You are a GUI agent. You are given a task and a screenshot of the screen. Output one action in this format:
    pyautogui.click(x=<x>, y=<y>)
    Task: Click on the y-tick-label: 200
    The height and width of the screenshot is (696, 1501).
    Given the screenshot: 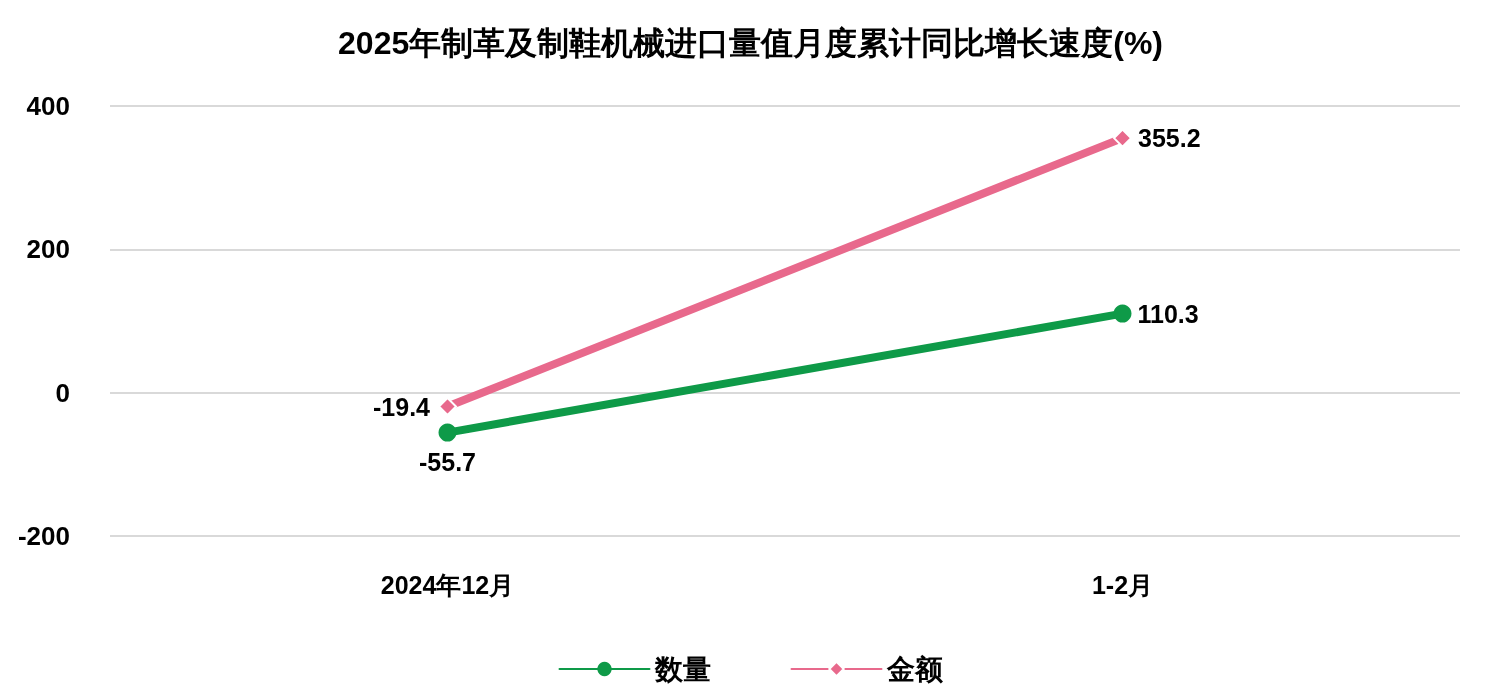 What is the action you would take?
    pyautogui.click(x=48, y=249)
    